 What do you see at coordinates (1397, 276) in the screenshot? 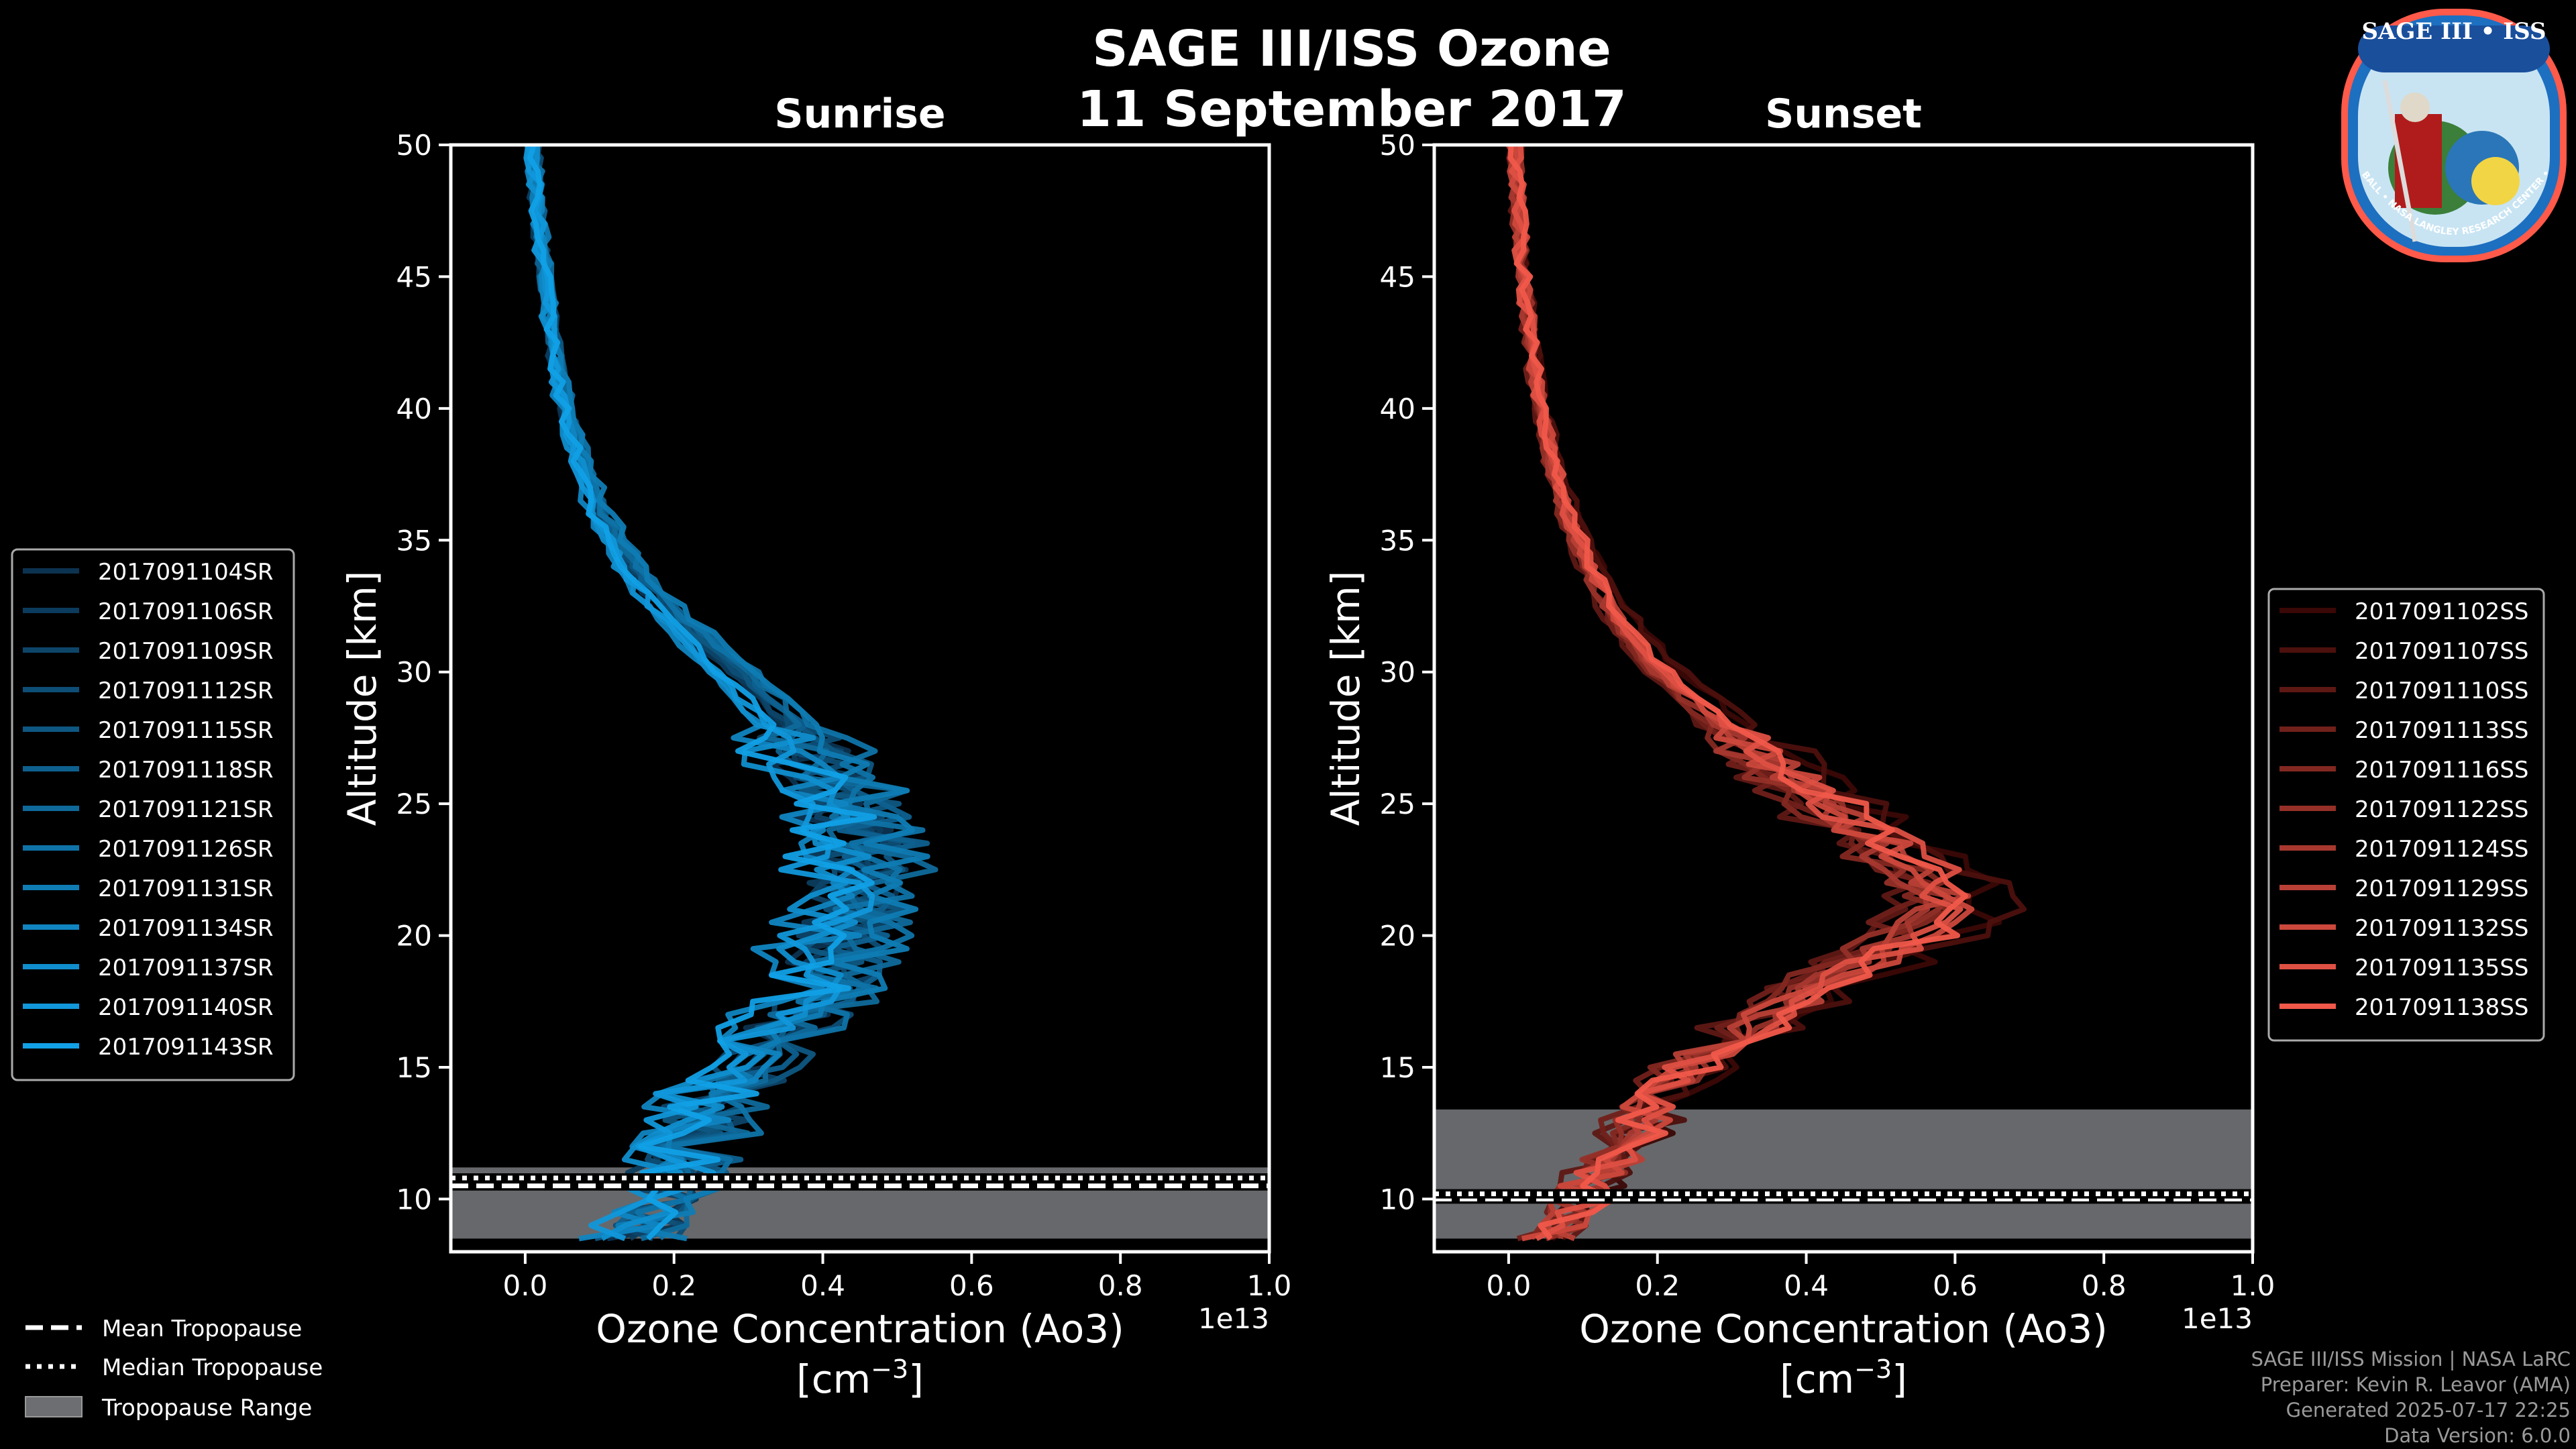
I see `sunset-ytick-label: 45` at bounding box center [1397, 276].